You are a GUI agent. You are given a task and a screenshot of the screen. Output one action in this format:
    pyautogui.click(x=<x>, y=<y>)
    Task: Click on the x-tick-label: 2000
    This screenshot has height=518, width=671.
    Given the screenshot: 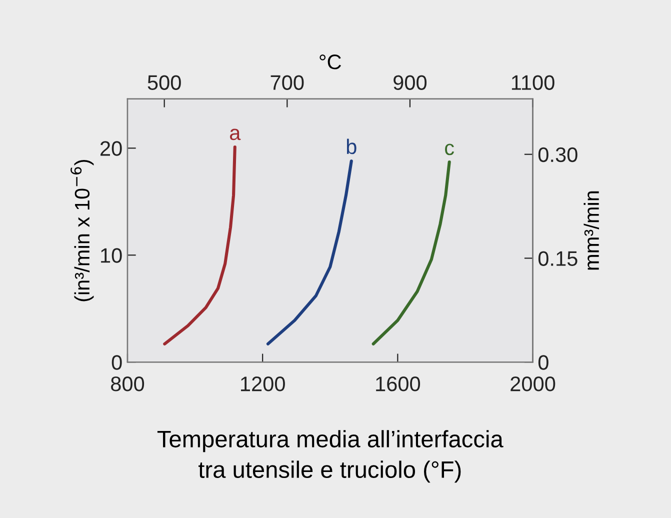 What is the action you would take?
    pyautogui.click(x=533, y=384)
    